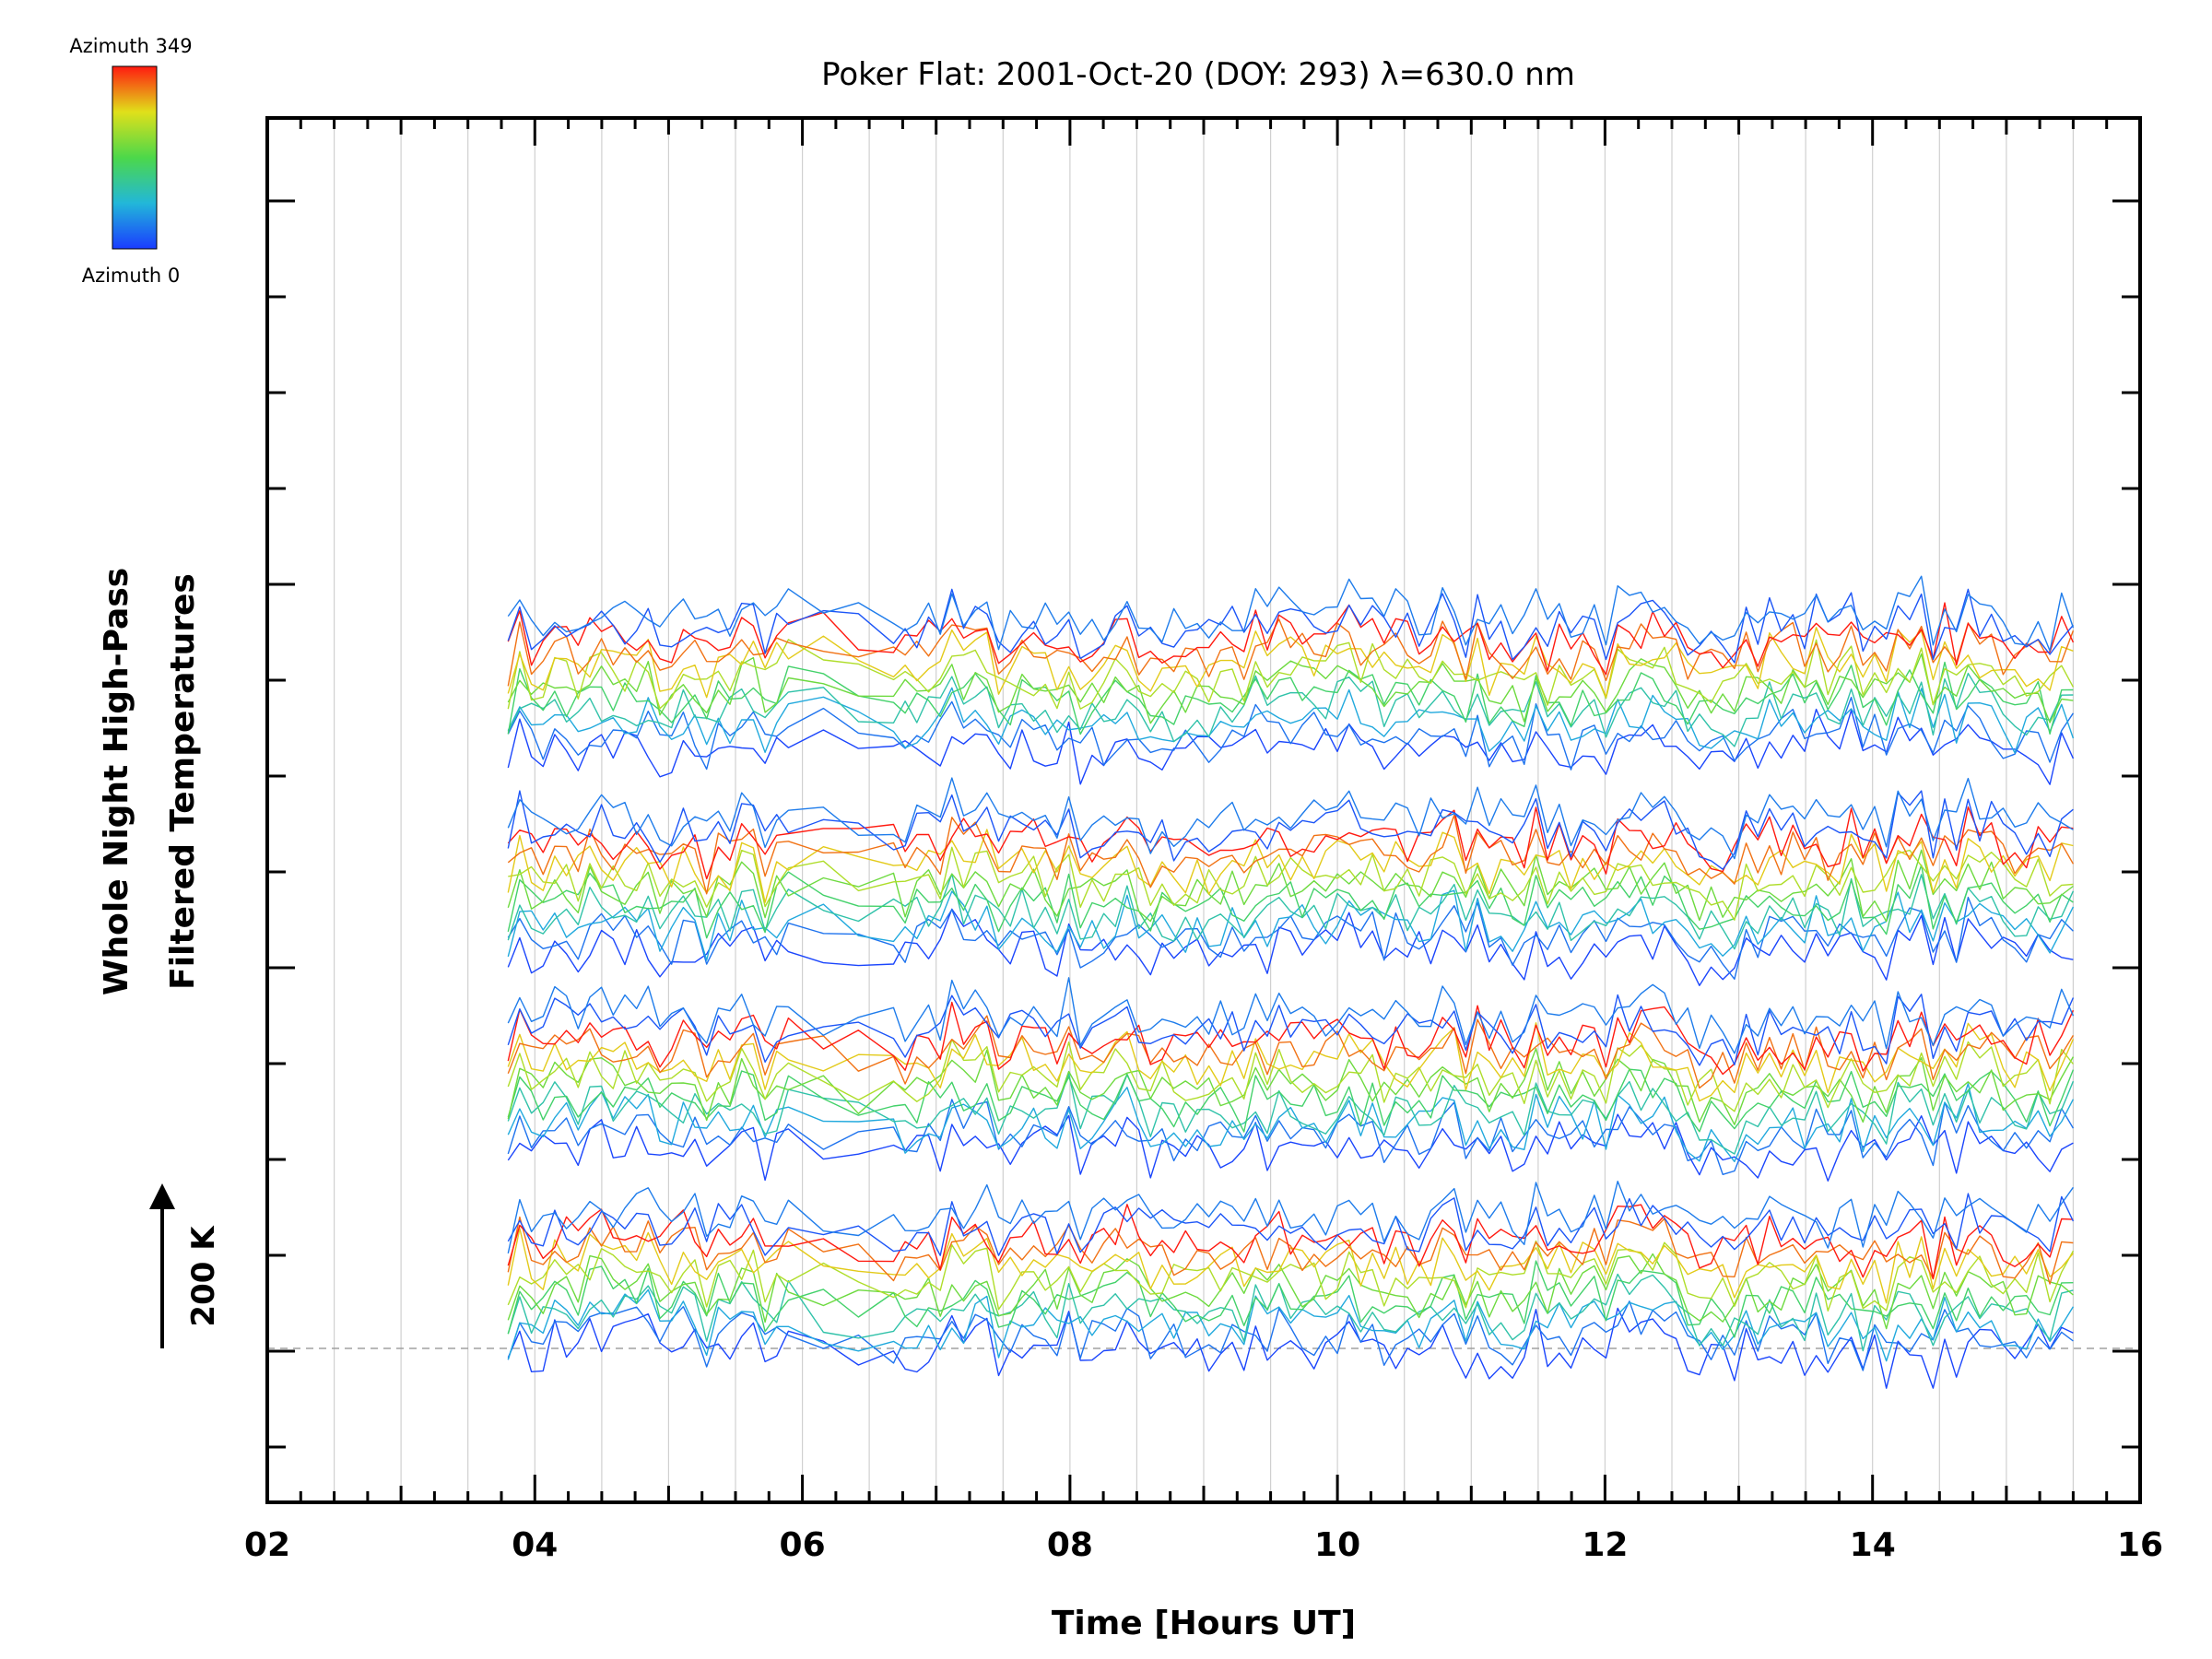  I want to click on scale-label: 200 K, so click(203, 1276).